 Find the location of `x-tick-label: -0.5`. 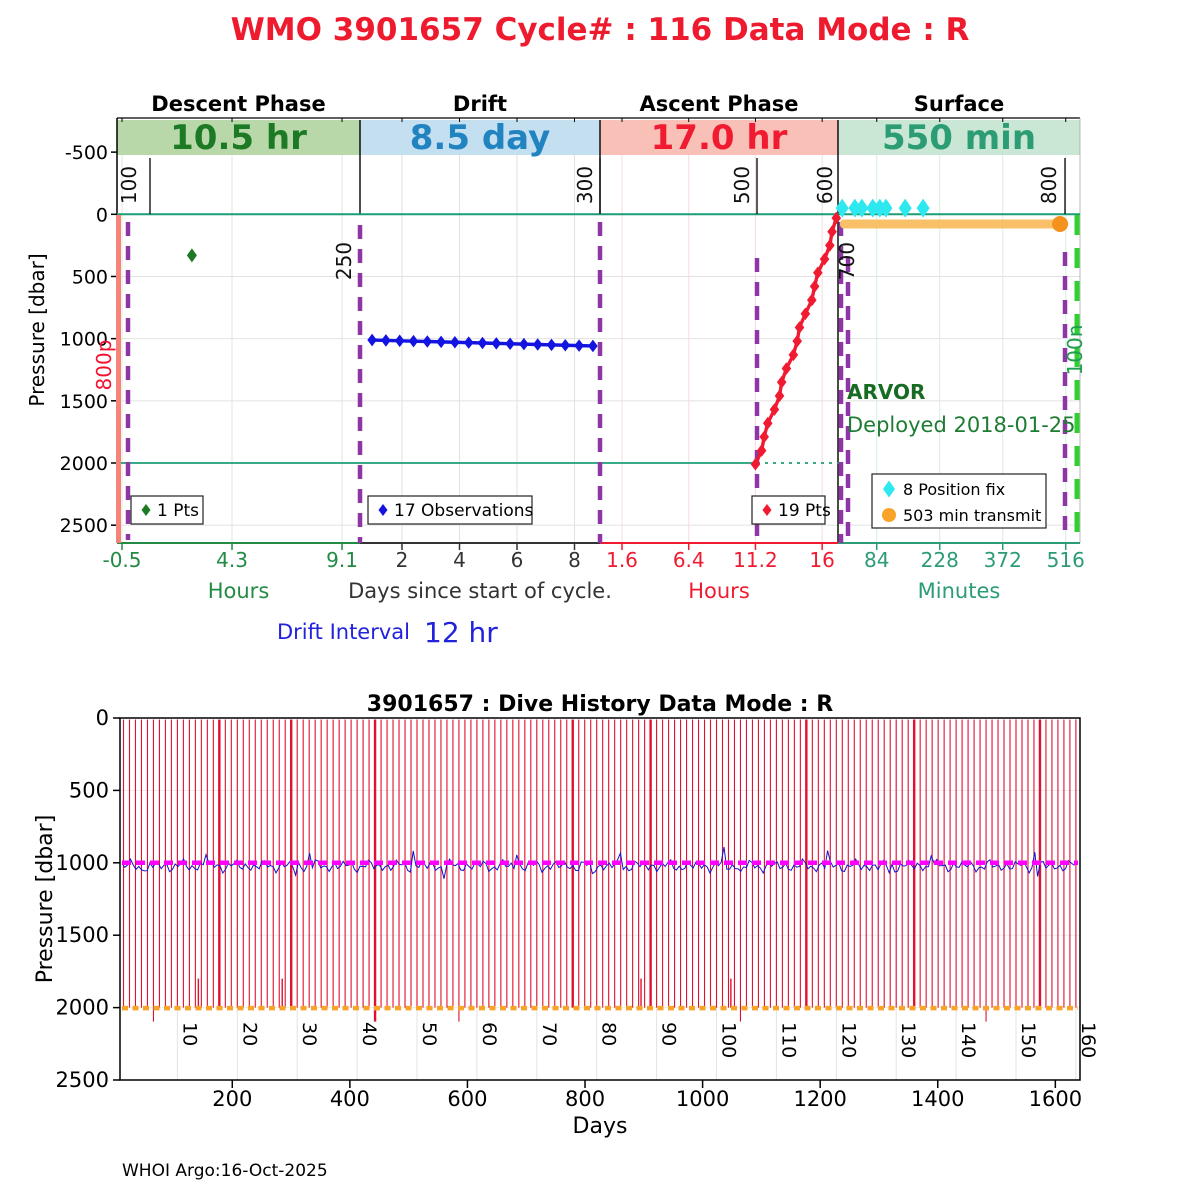

x-tick-label: -0.5 is located at coordinates (121, 560).